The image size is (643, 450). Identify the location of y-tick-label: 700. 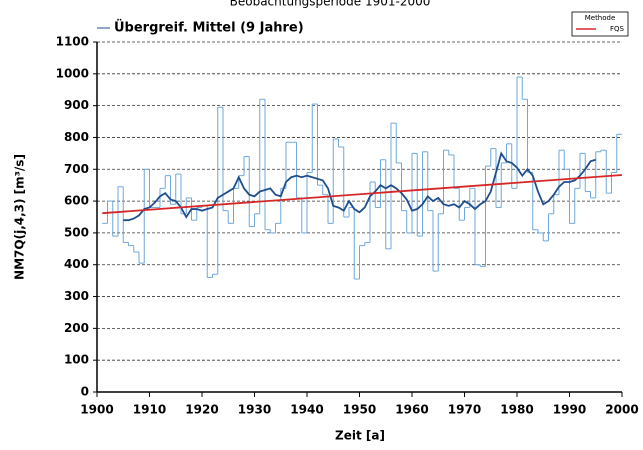
(76, 169).